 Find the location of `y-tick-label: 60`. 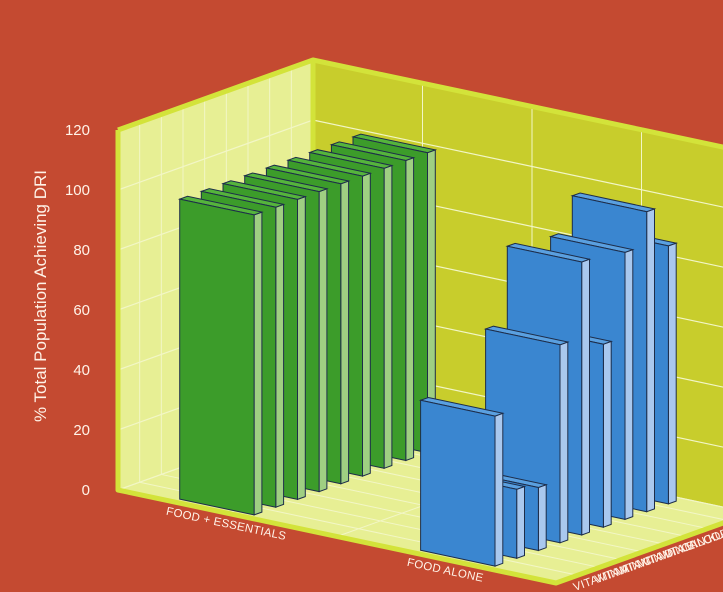

y-tick-label: 60 is located at coordinates (81, 310).